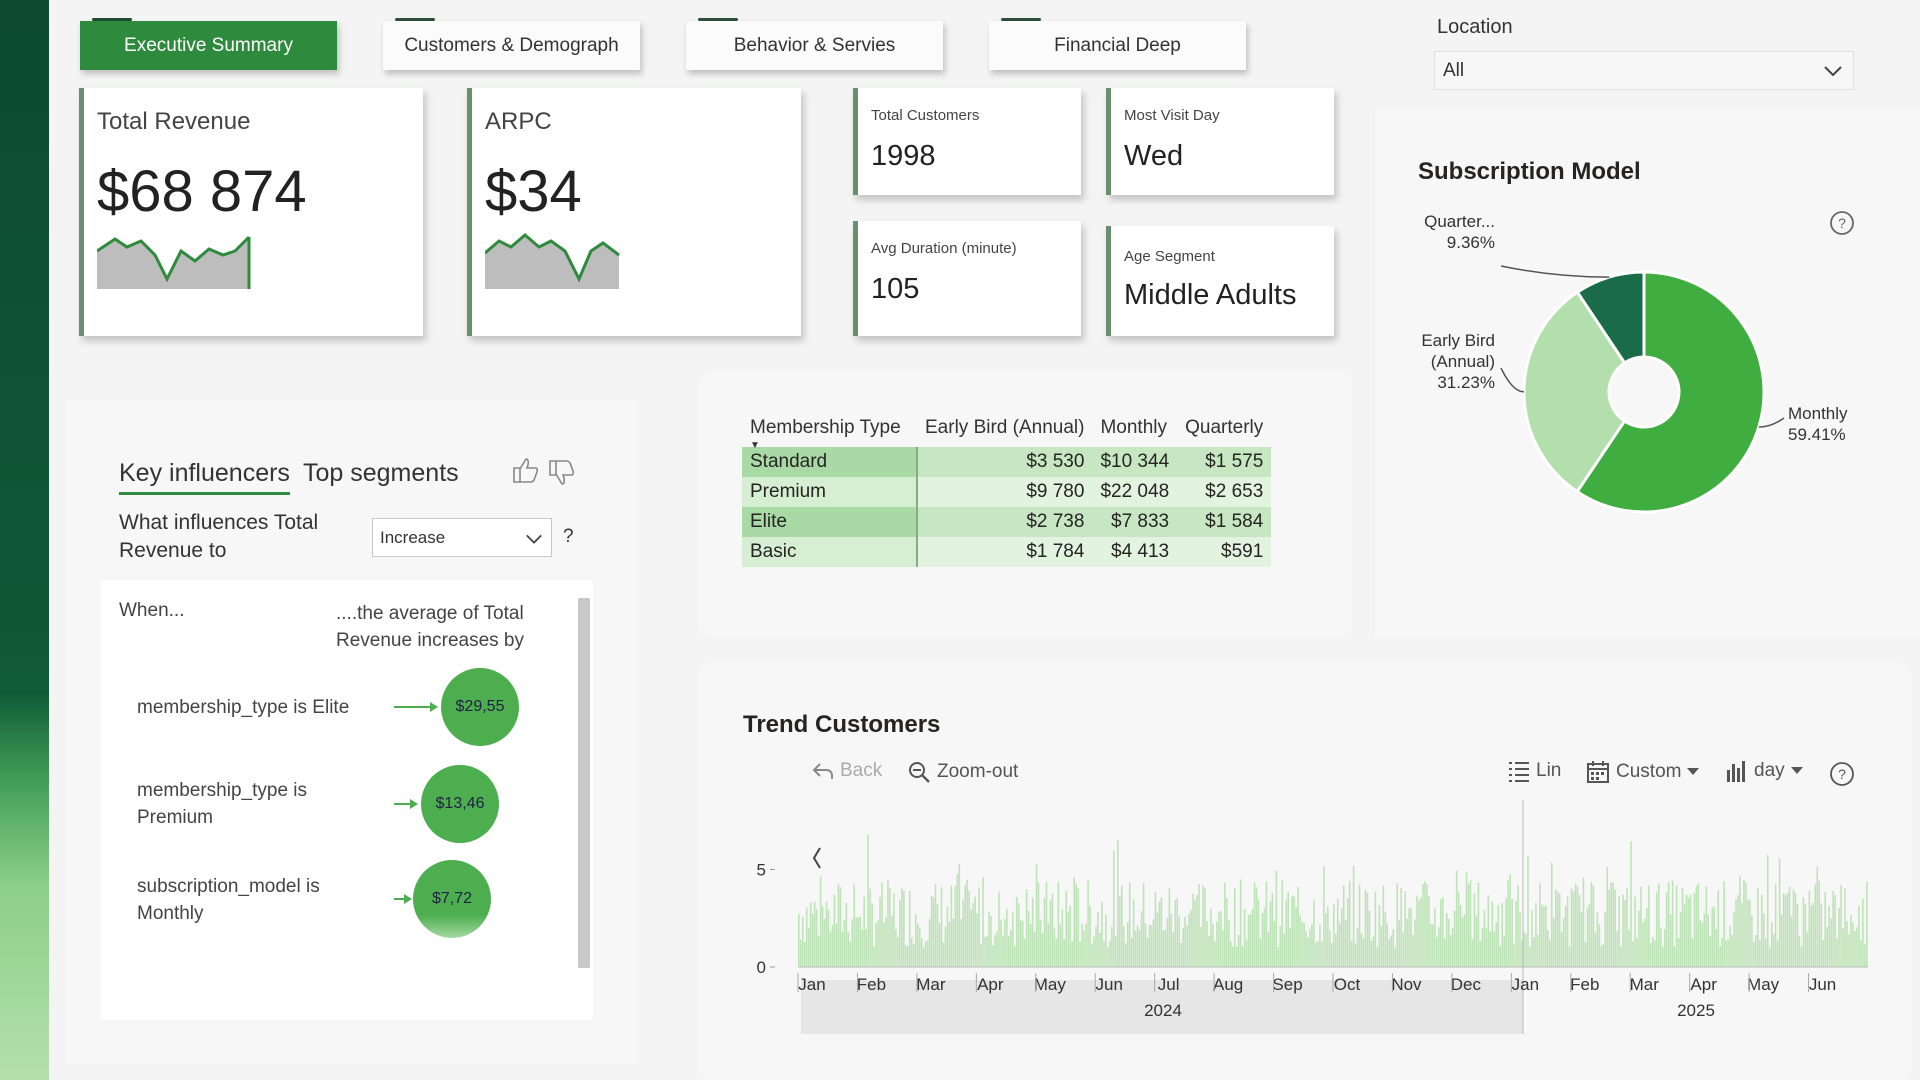 This screenshot has width=1920, height=1080. I want to click on lin-button: Lin, so click(1534, 771).